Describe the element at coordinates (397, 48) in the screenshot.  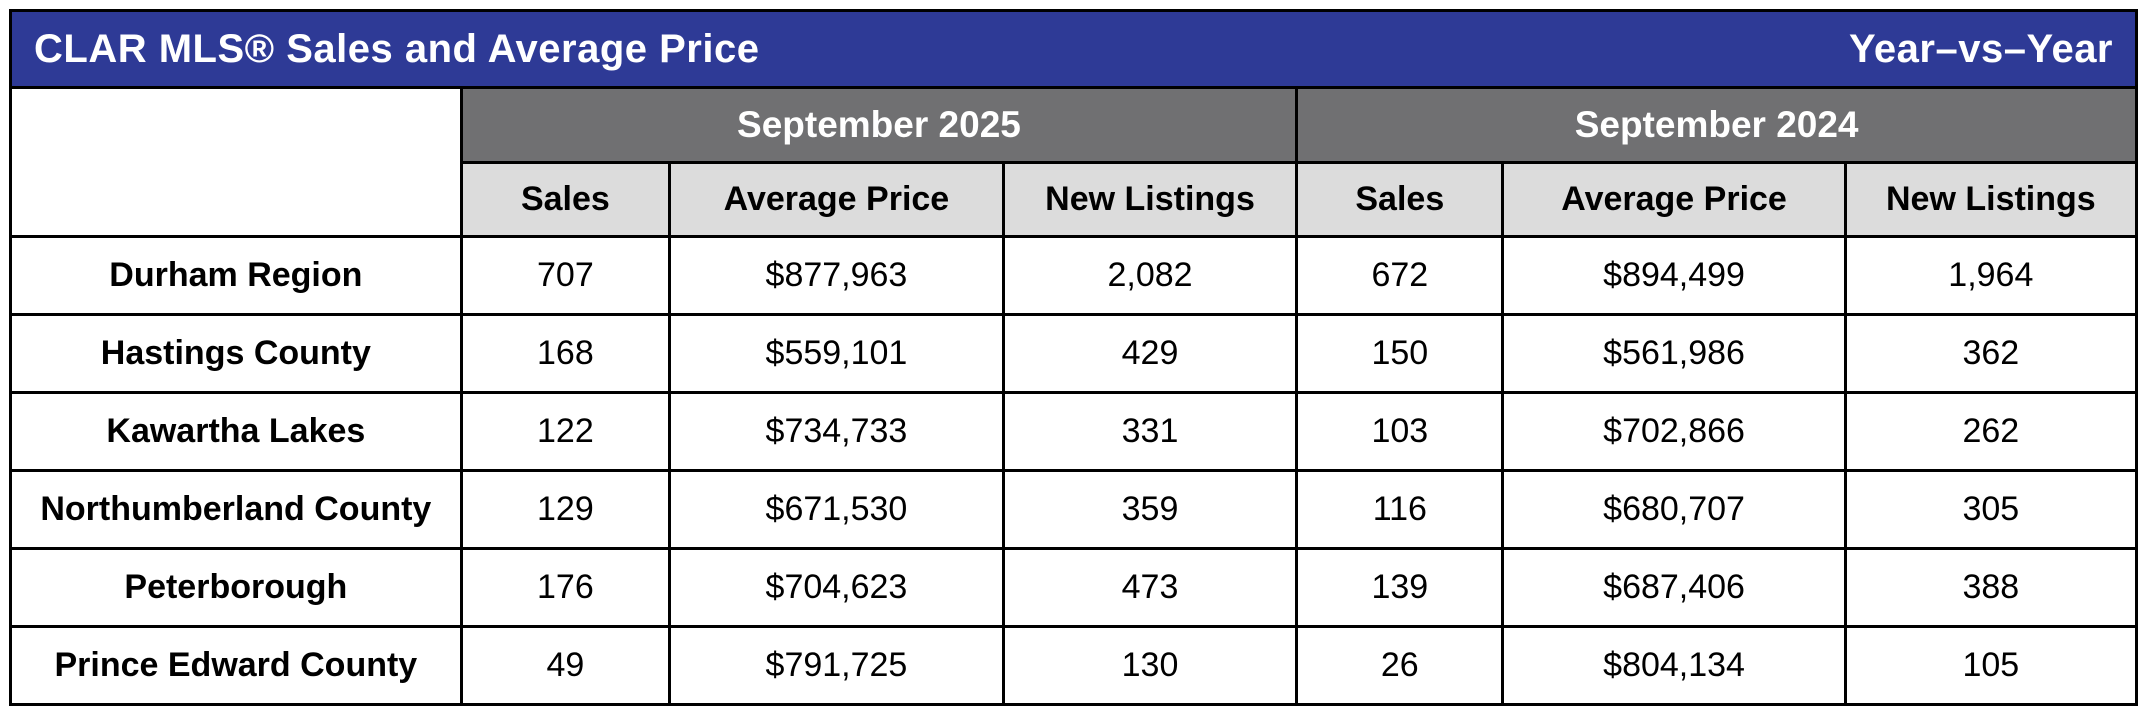
I see `page-title: CLAR MLS® Sales and Average Price` at that location.